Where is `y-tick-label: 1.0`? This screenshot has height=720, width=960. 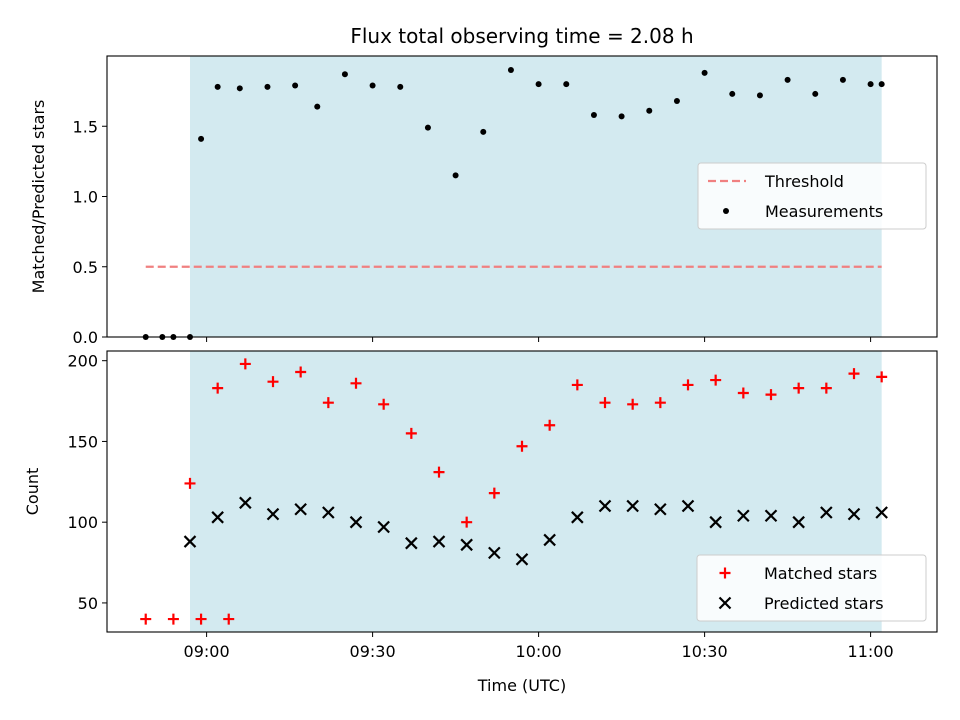 y-tick-label: 1.0 is located at coordinates (85, 197).